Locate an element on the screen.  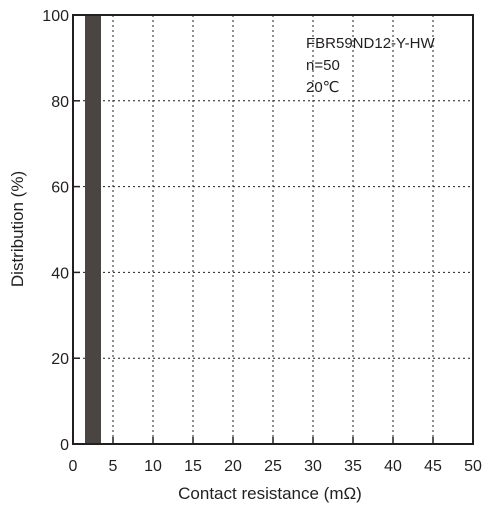
x-tick-label: 50 is located at coordinates (473, 466).